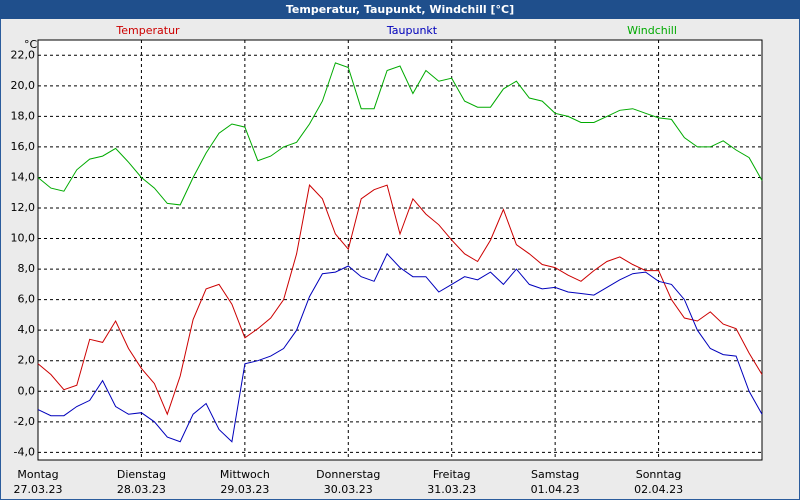  Describe the element at coordinates (23, 115) in the screenshot. I see `y-tick-label: 18,0` at that location.